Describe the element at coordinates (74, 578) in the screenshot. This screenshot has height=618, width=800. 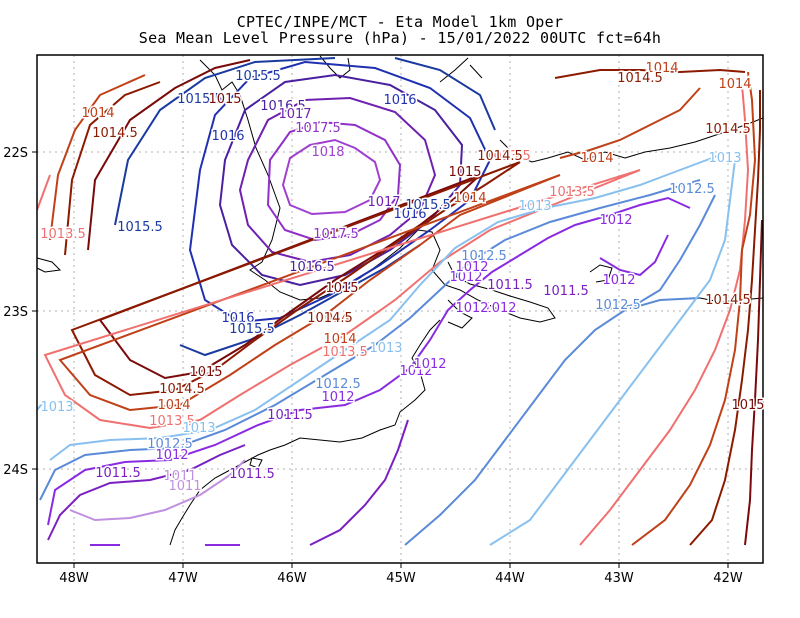
I see `x-tick-label: 48W` at that location.